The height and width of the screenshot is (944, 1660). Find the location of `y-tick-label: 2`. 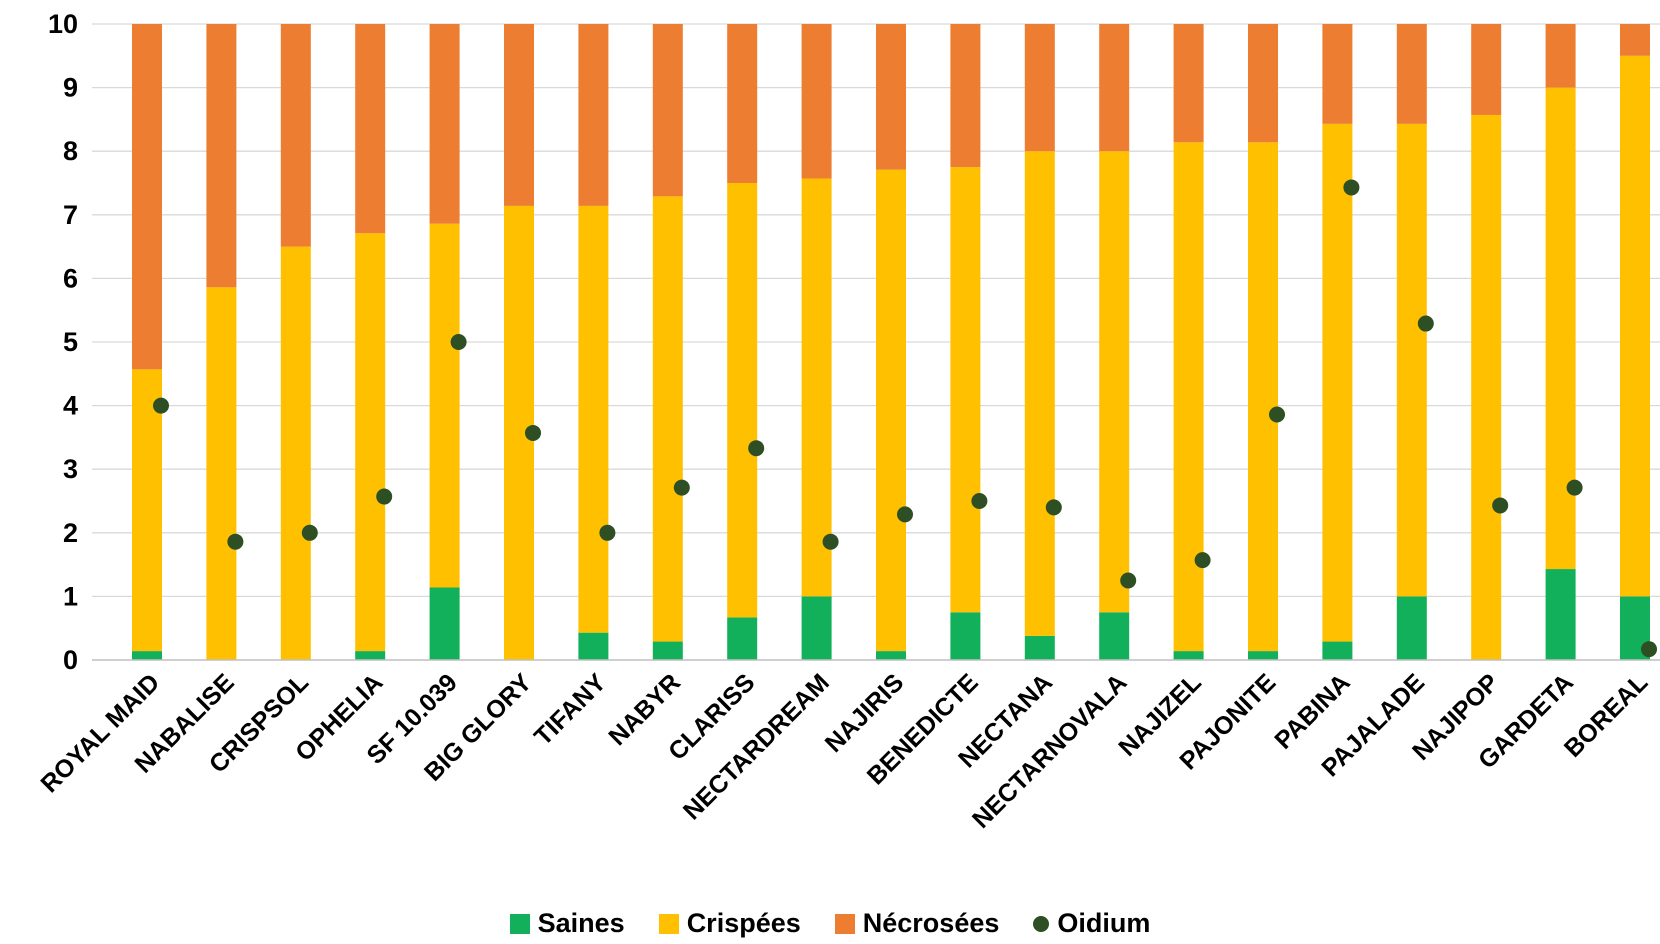

y-tick-label: 2 is located at coordinates (70, 533).